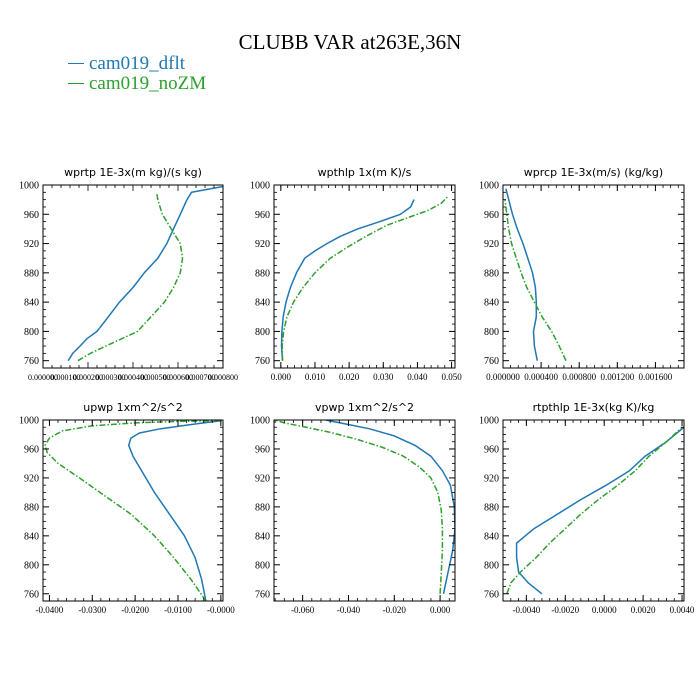  What do you see at coordinates (221, 610) in the screenshot?
I see `x-tick-label: -0.0000` at bounding box center [221, 610].